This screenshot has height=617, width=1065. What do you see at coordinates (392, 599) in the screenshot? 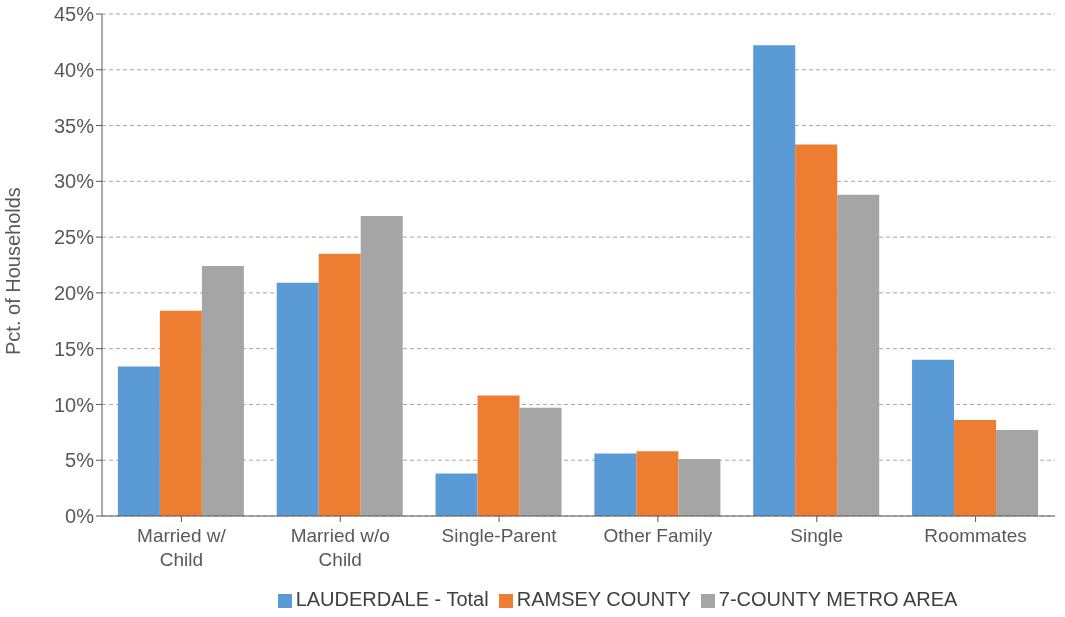
I see `legend-label: LAUDERDALE - Total` at bounding box center [392, 599].